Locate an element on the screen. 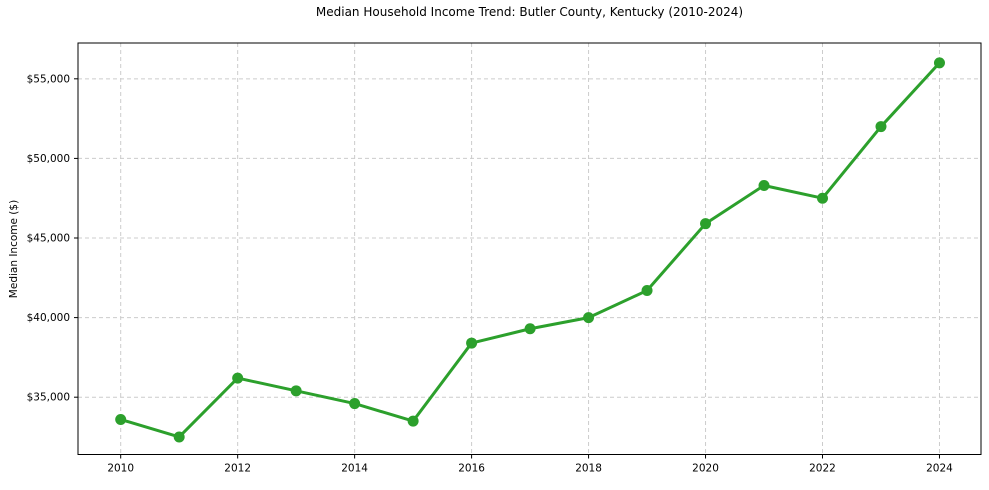 The image size is (989, 490). data-point-2022 is located at coordinates (823, 198).